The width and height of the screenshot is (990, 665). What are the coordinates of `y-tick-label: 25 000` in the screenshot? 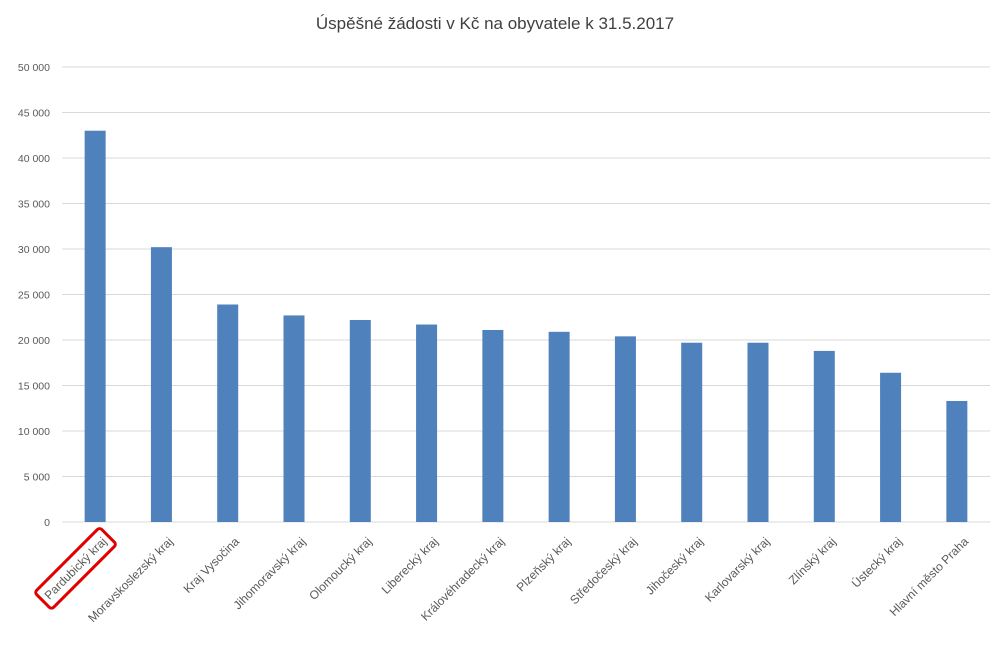 It's located at (34, 296).